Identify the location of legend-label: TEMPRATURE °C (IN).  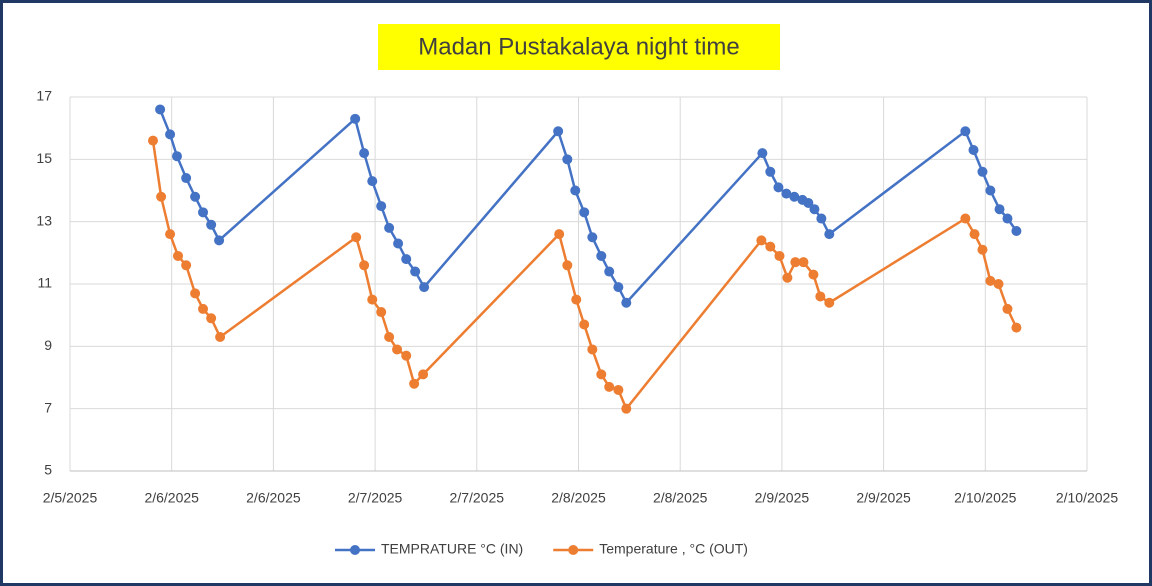
(452, 549).